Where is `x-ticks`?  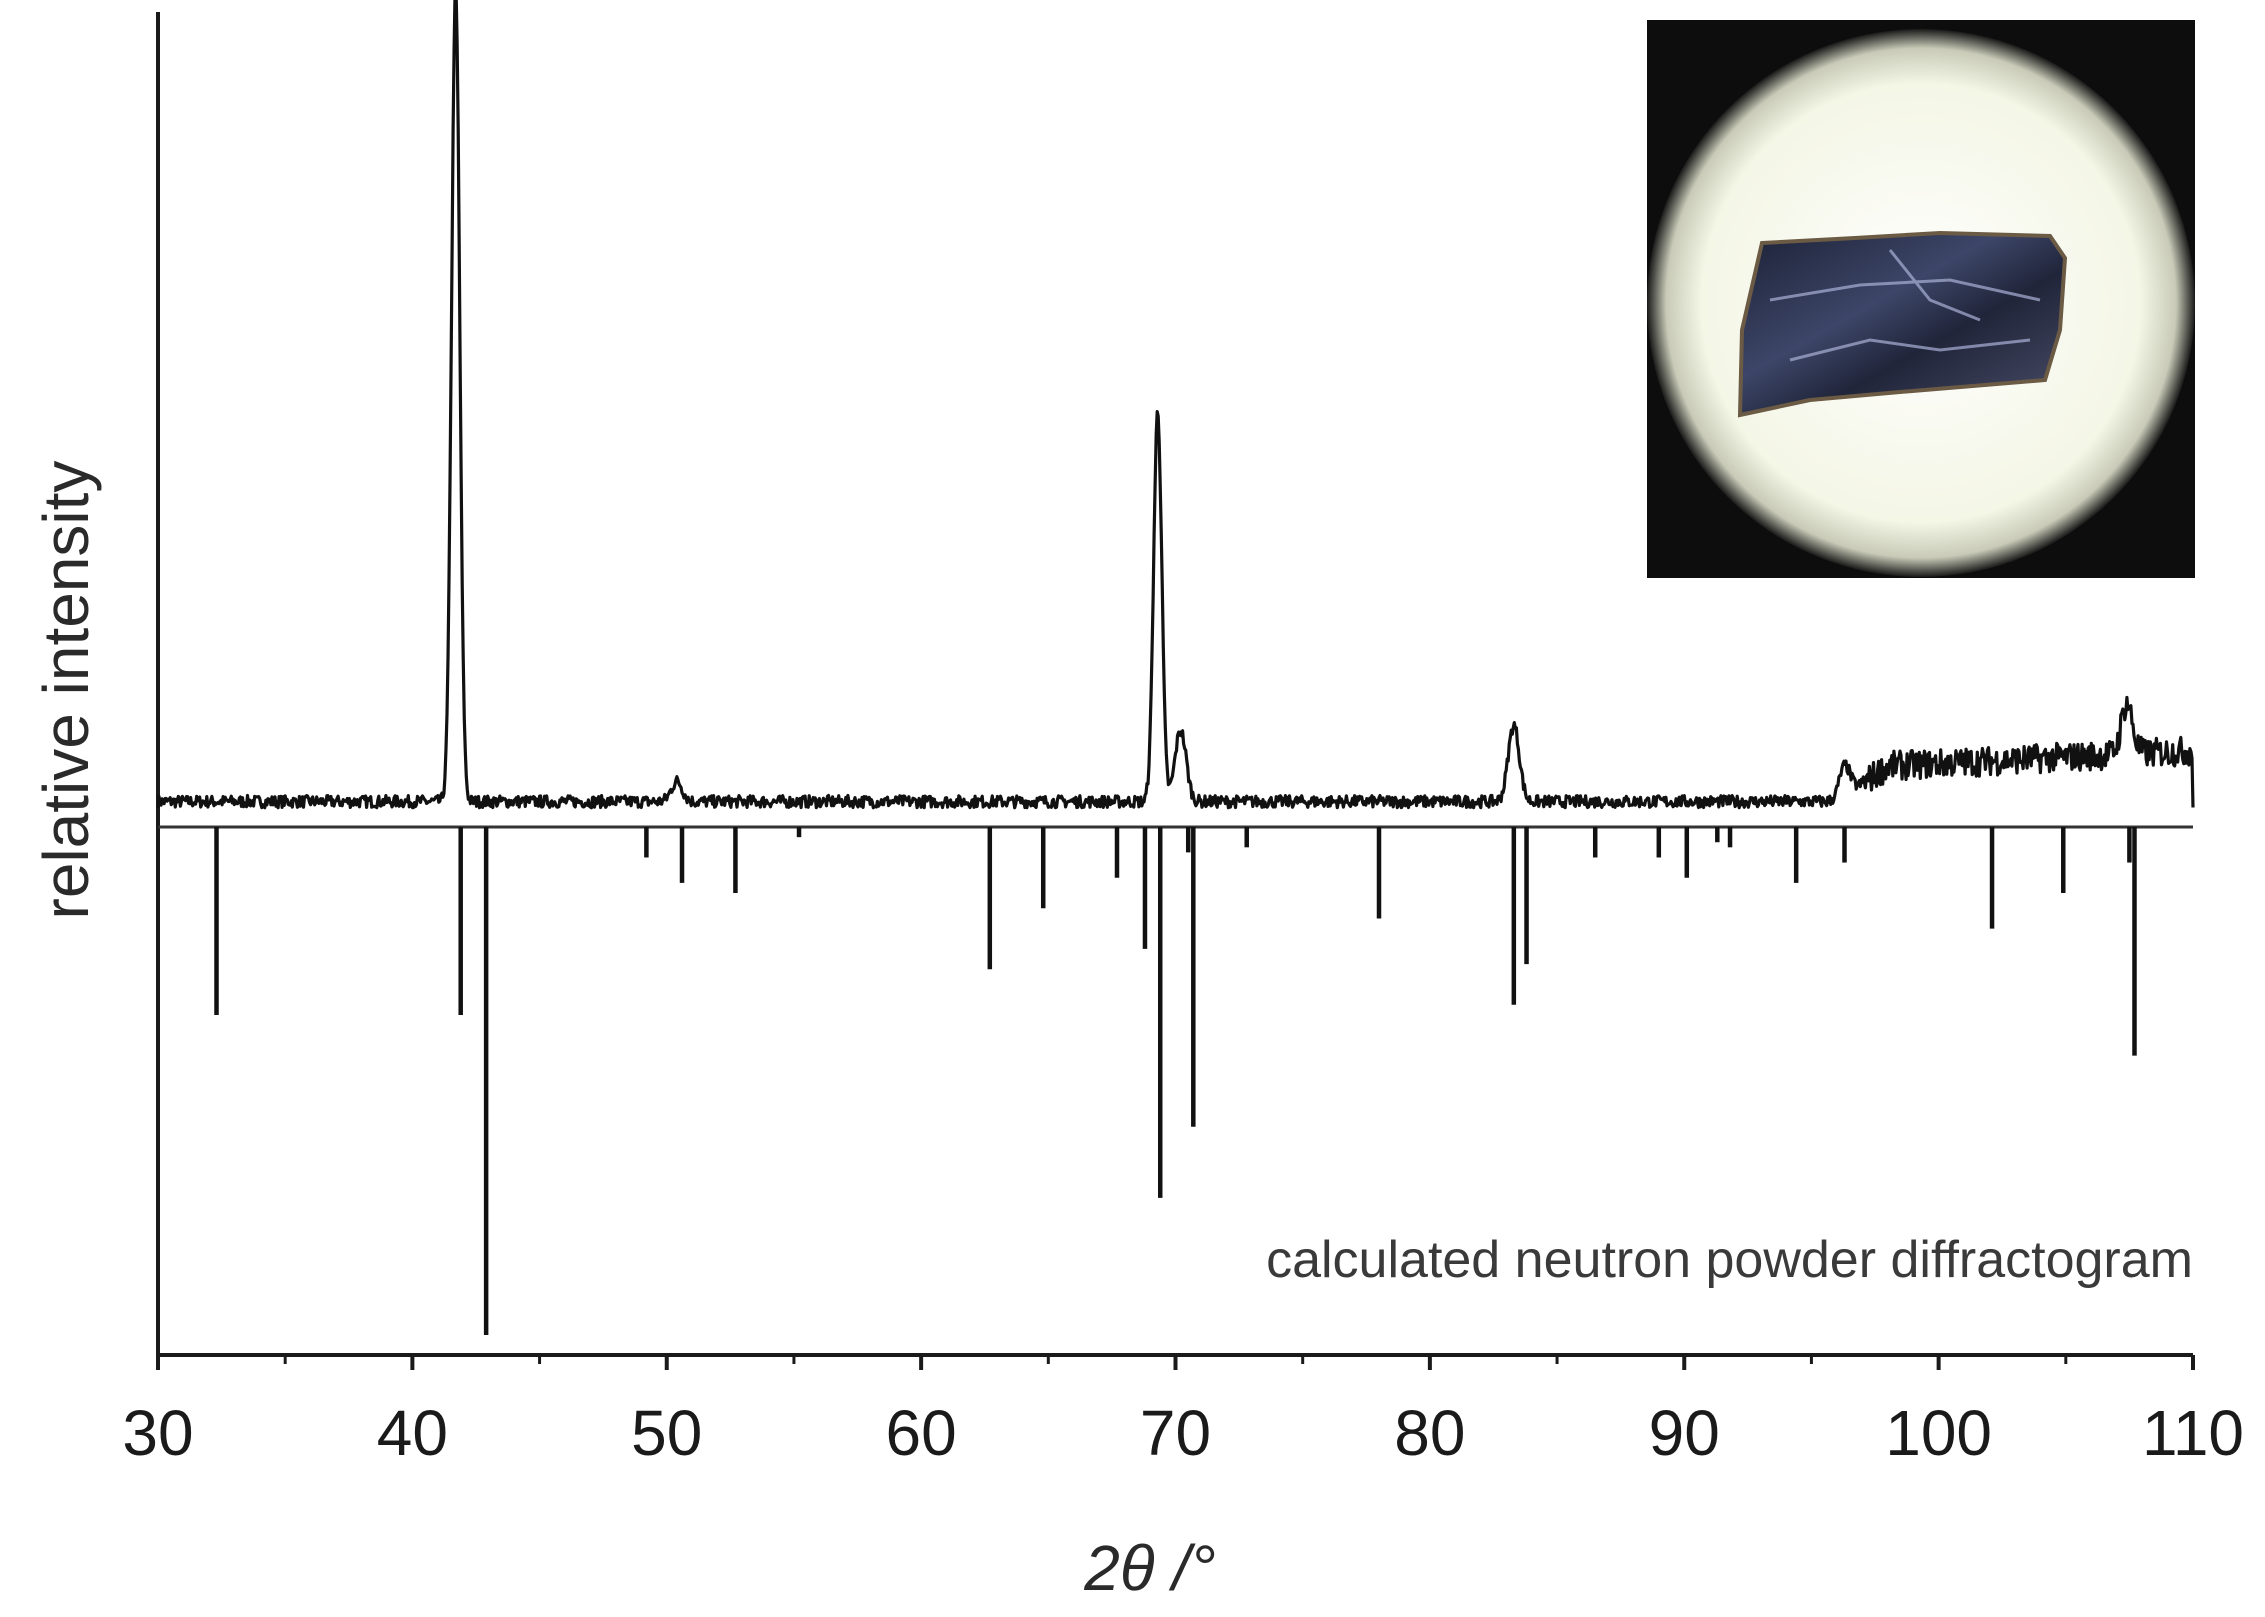
x-ticks is located at coordinates (1175, 1362).